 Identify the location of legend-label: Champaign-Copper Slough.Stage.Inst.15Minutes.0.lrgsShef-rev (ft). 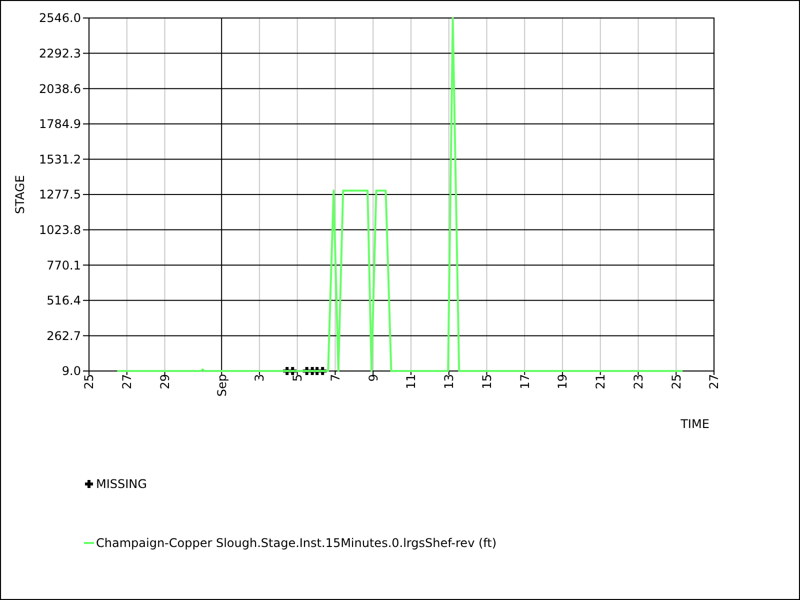
(296, 543).